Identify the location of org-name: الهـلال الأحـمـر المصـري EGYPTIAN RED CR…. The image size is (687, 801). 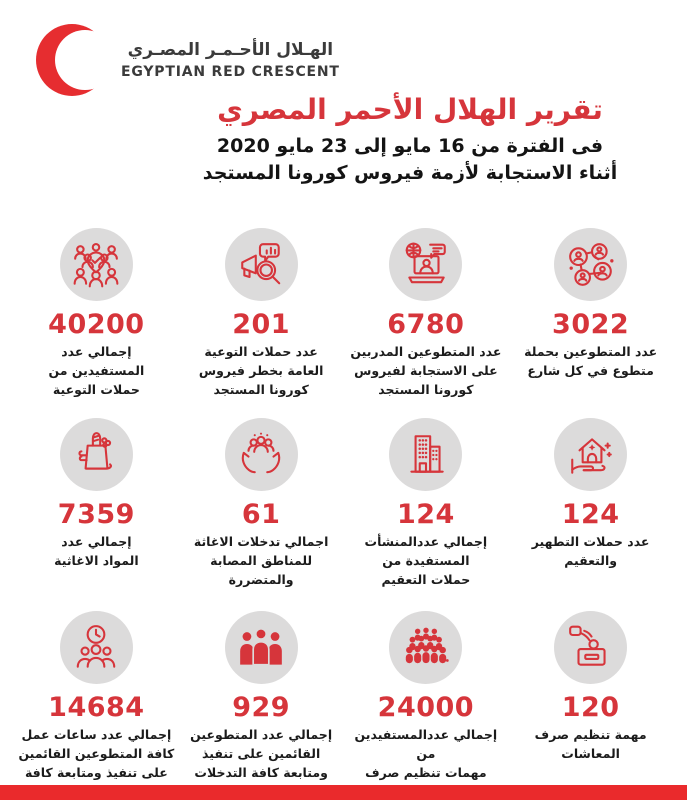
(230, 60).